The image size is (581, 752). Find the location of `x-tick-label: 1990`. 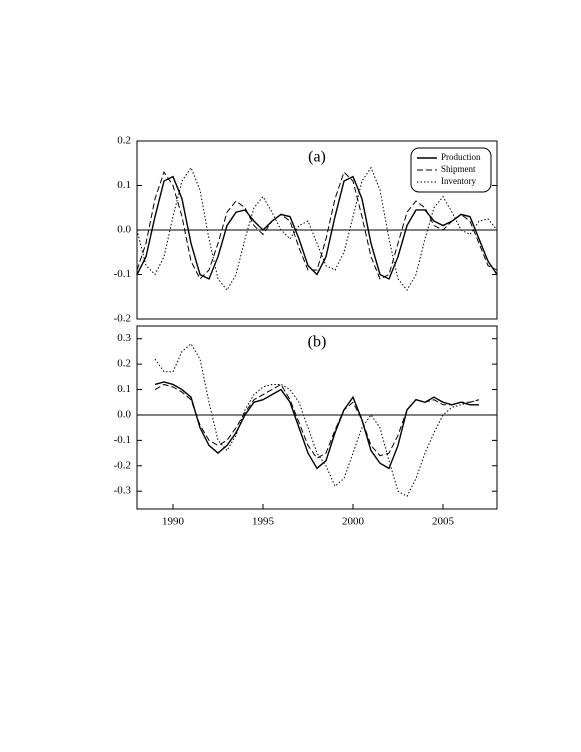

x-tick-label: 1990 is located at coordinates (173, 522).